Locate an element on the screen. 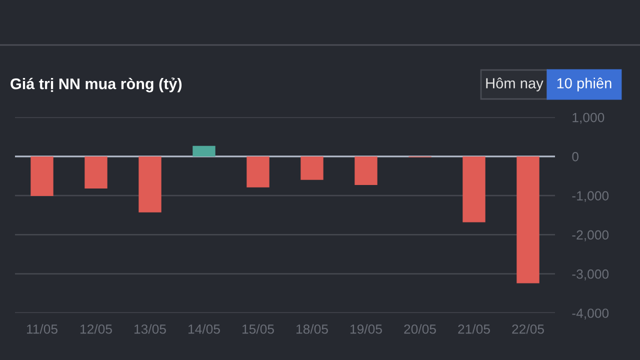  y-tick-label: 0 is located at coordinates (575, 157).